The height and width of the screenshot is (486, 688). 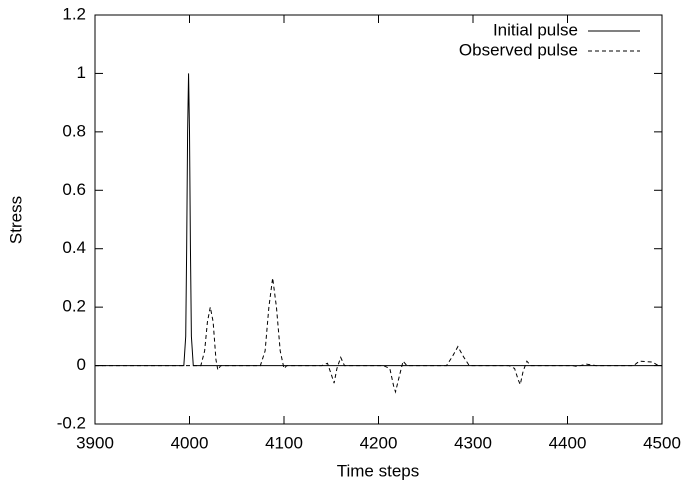 What do you see at coordinates (74, 306) in the screenshot?
I see `y-tick-label: 0.2` at bounding box center [74, 306].